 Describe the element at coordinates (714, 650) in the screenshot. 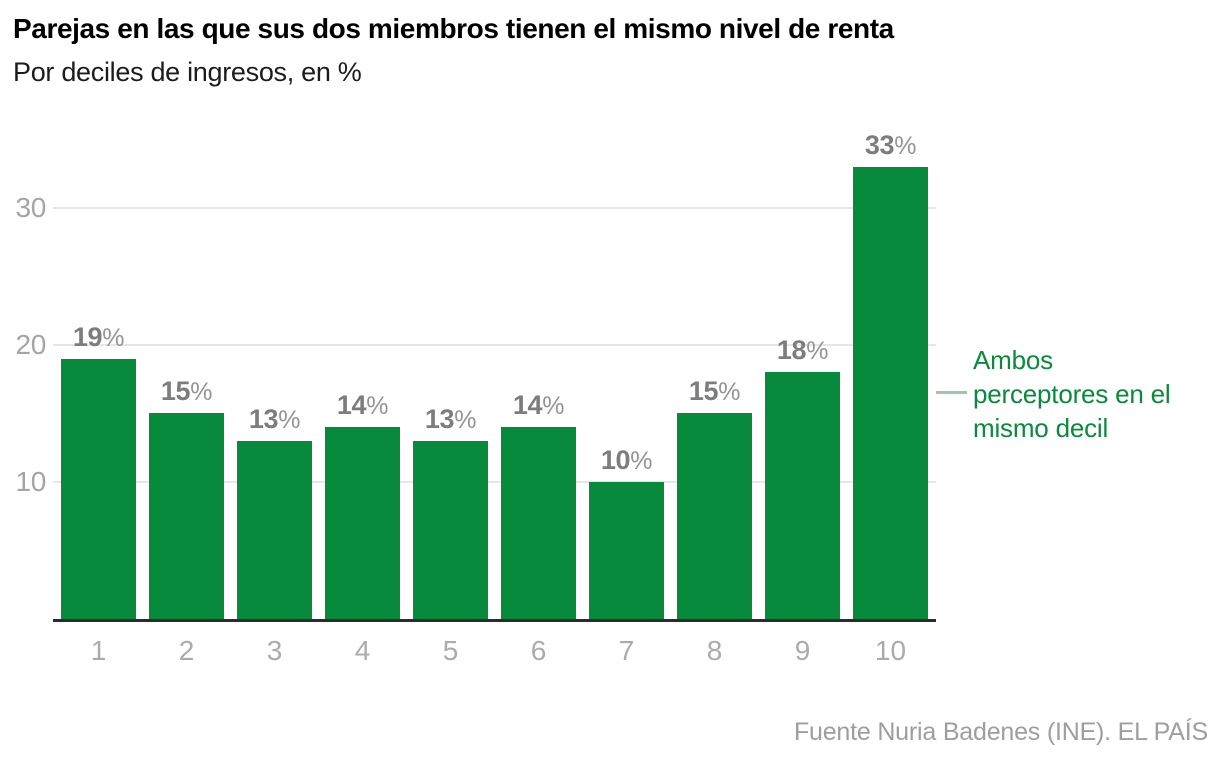

I see `x-axis-tick-label: 8` at that location.